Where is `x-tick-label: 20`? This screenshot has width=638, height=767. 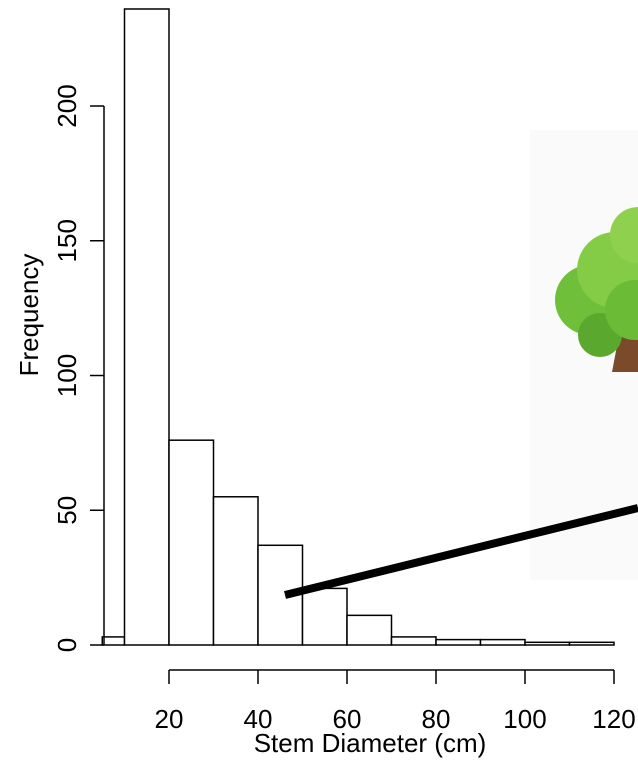 x-tick-label: 20 is located at coordinates (169, 719).